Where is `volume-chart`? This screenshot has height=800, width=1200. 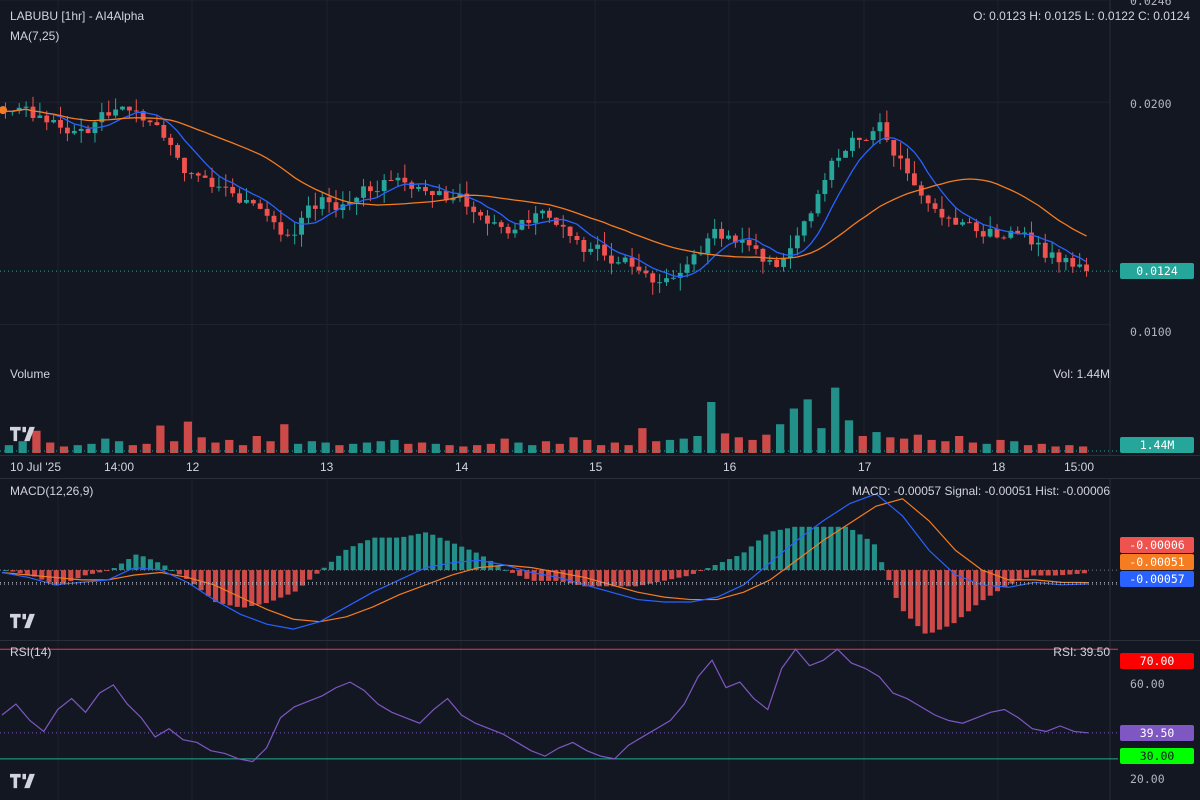
volume-chart is located at coordinates (600, 405).